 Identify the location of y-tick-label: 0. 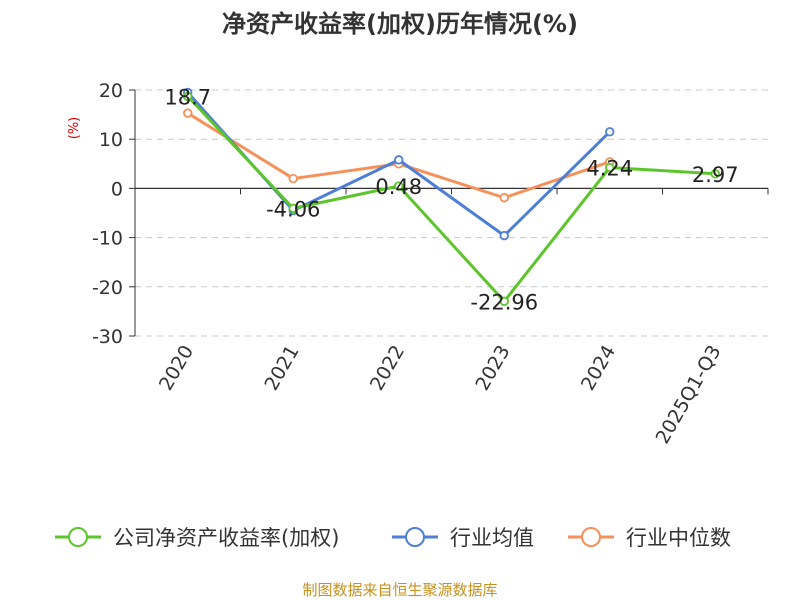
(117, 189).